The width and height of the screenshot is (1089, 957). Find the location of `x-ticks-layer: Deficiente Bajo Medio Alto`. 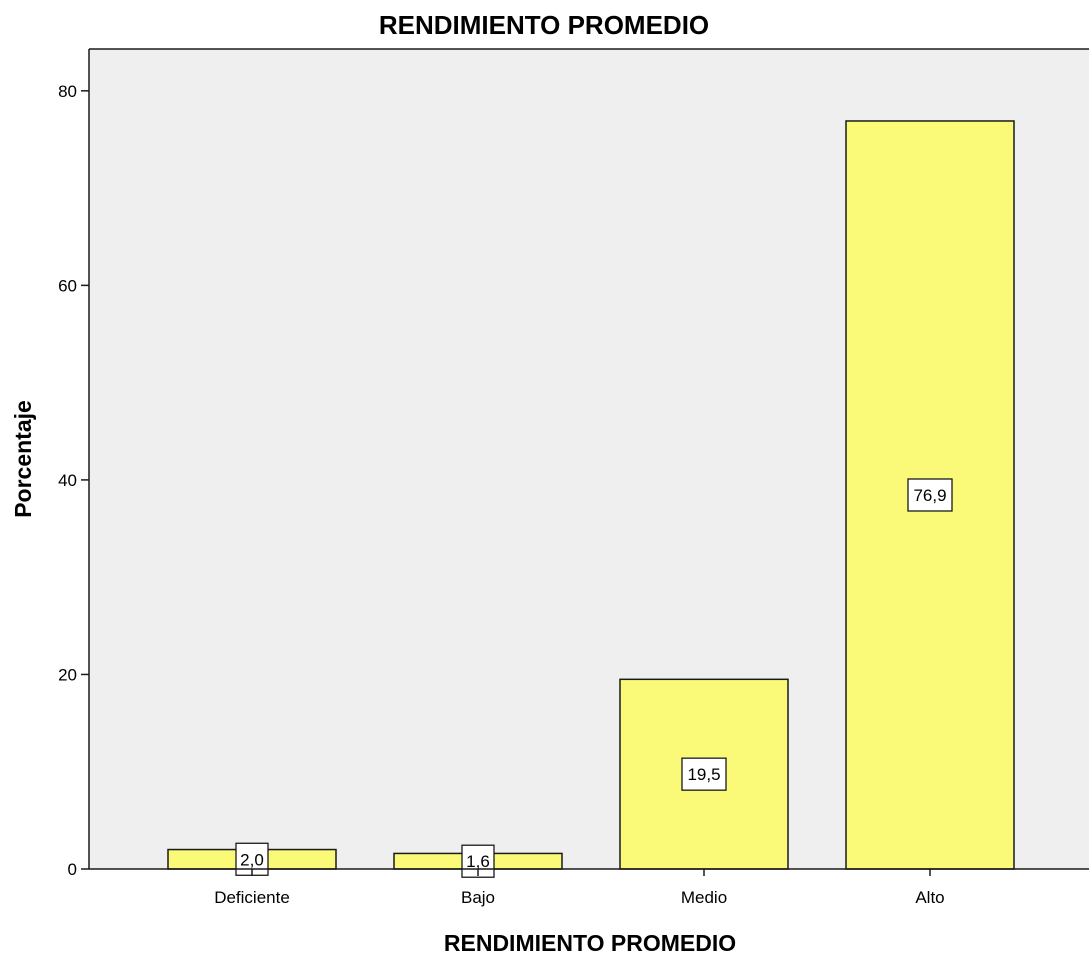

x-ticks-layer: Deficiente Bajo Medio Alto is located at coordinates (579, 888).